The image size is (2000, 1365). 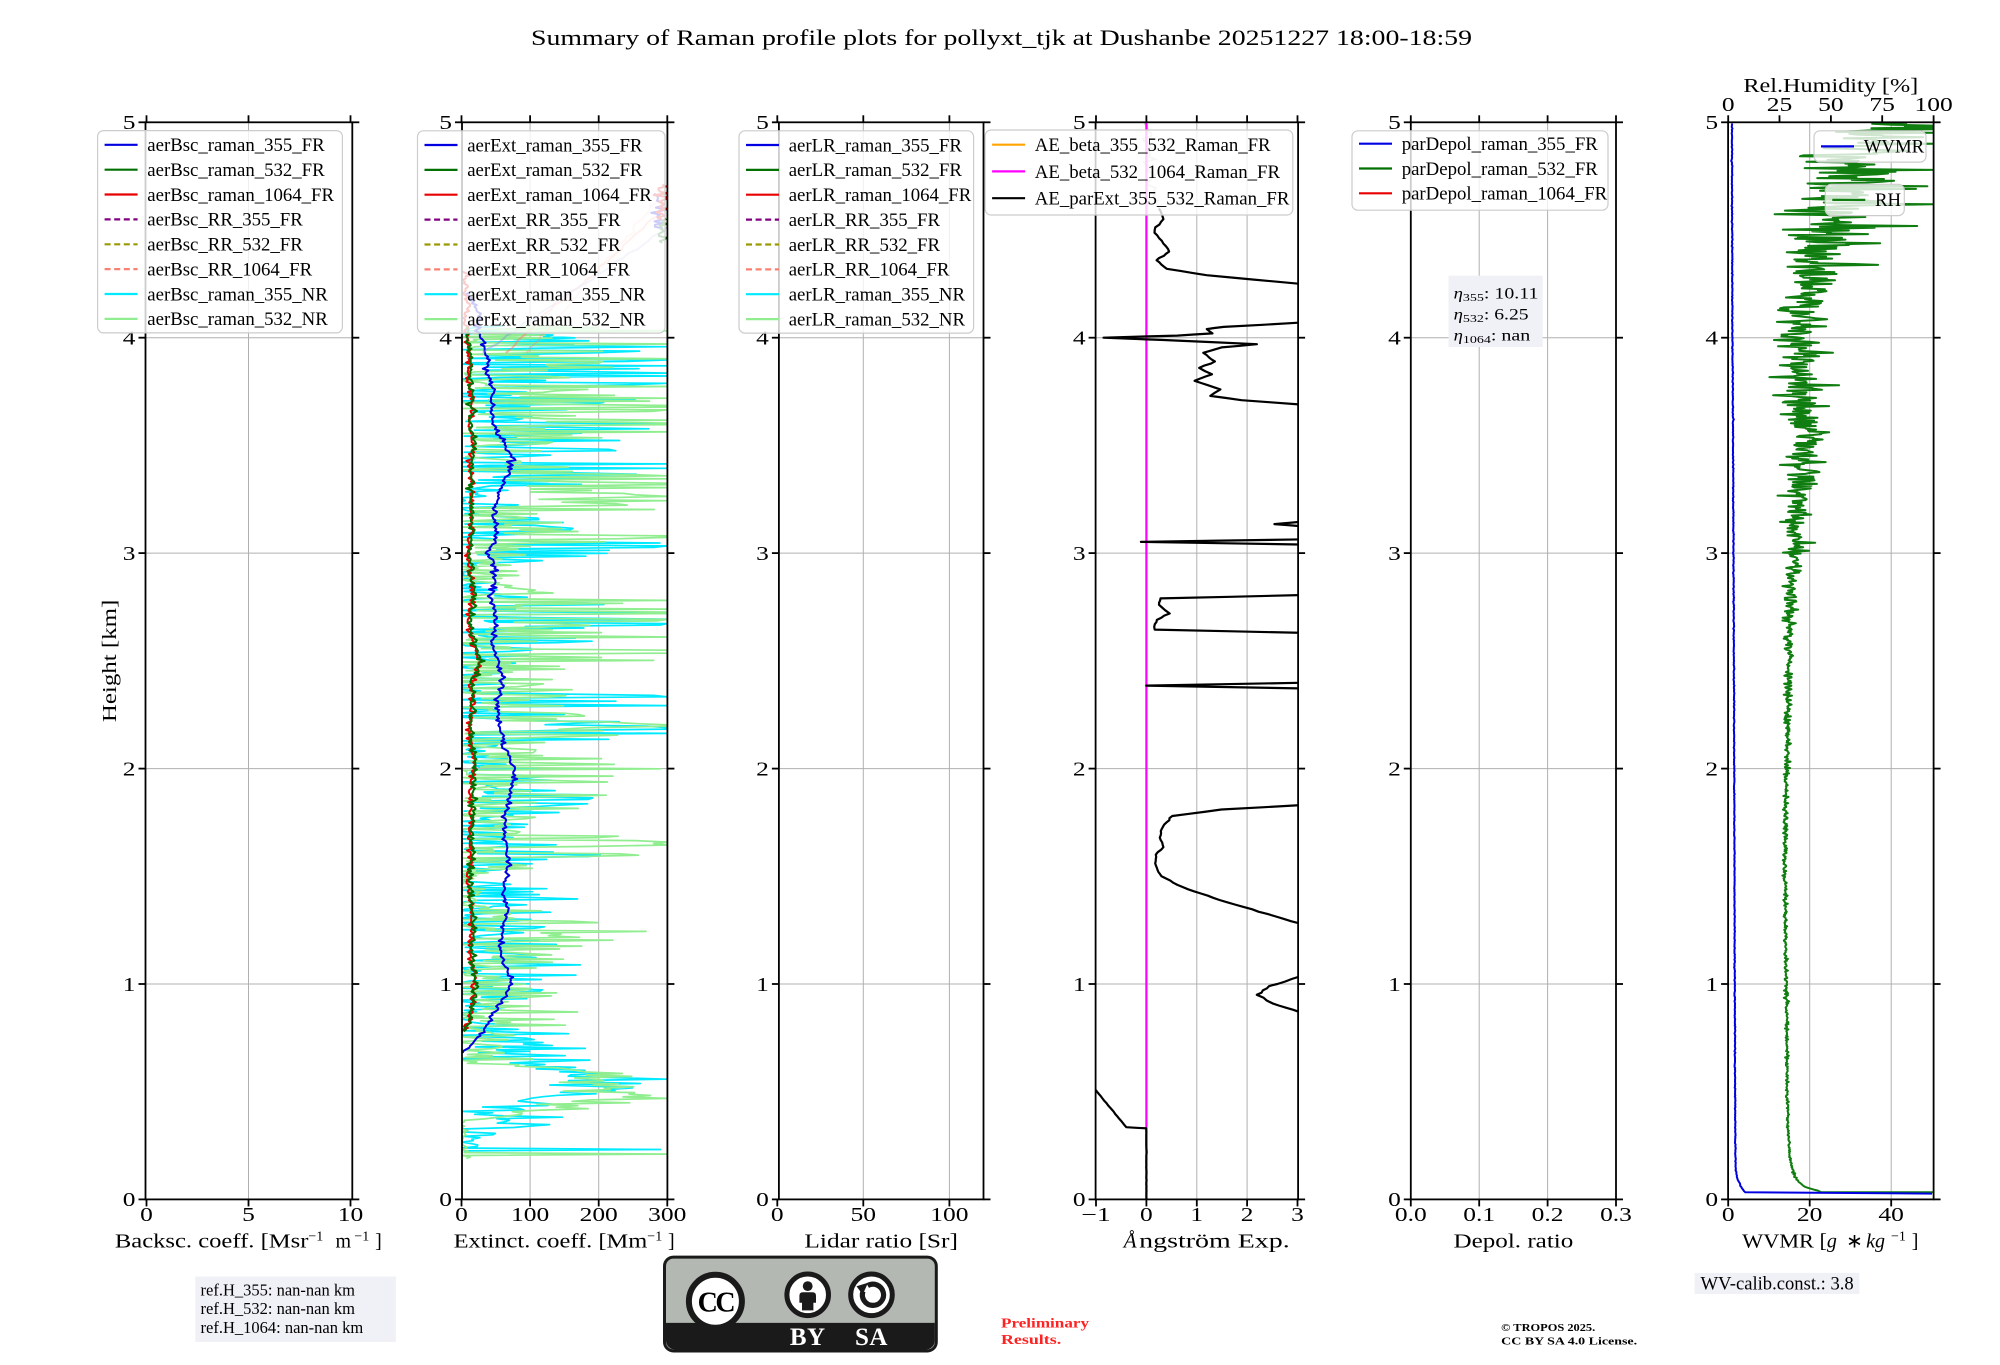 I want to click on svg-text:: nan: : nan, so click(x=1511, y=336).